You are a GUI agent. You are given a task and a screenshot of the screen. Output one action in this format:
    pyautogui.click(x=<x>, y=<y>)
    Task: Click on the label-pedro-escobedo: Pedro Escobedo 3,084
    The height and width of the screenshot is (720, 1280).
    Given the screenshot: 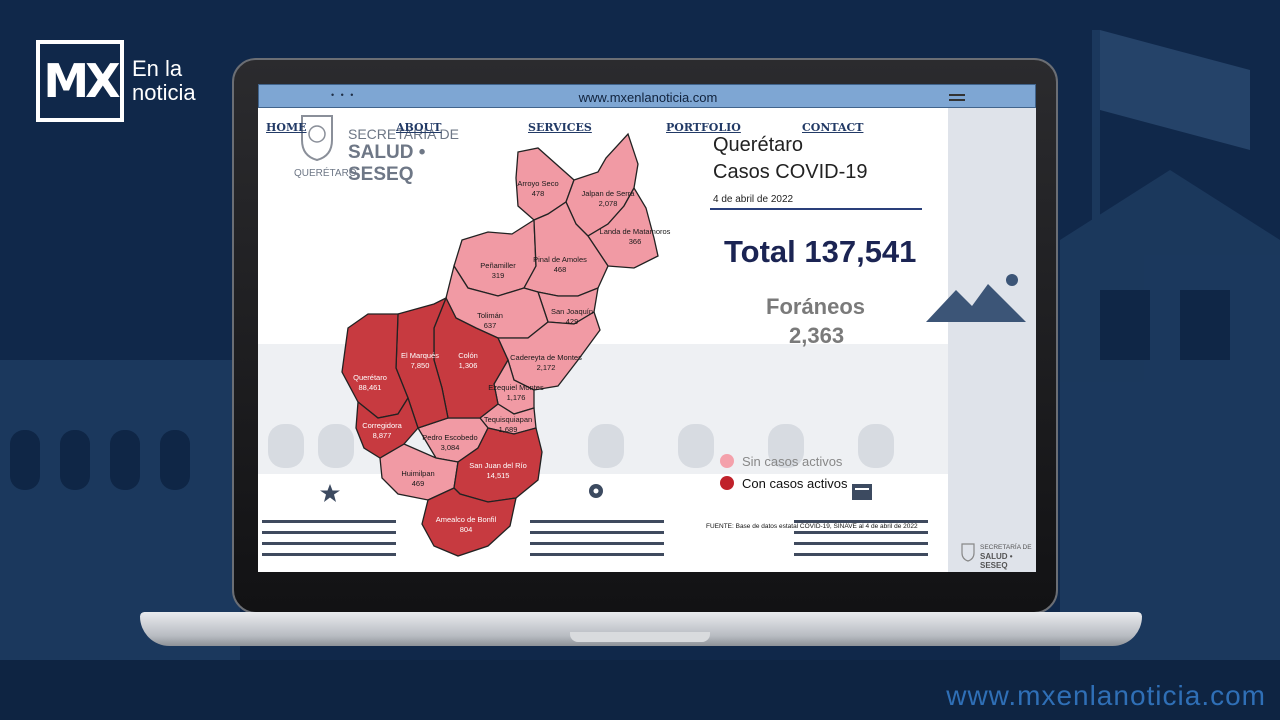 What is the action you would take?
    pyautogui.click(x=449, y=442)
    